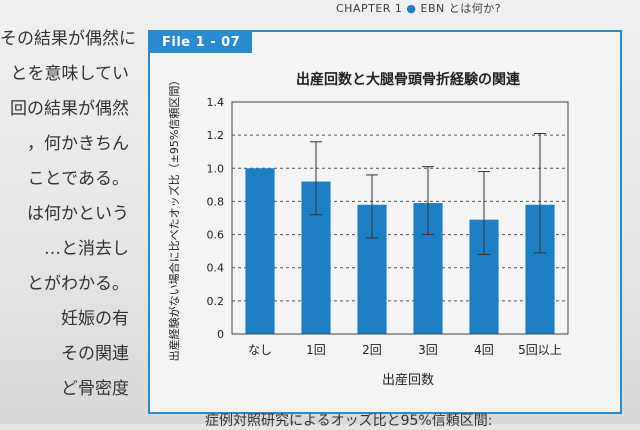 The image size is (640, 430). What do you see at coordinates (174, 218) in the screenshot?
I see `y-axis-label: 出産経験がない場合に比べたオッズ比（±95%信頼区間）` at bounding box center [174, 218].